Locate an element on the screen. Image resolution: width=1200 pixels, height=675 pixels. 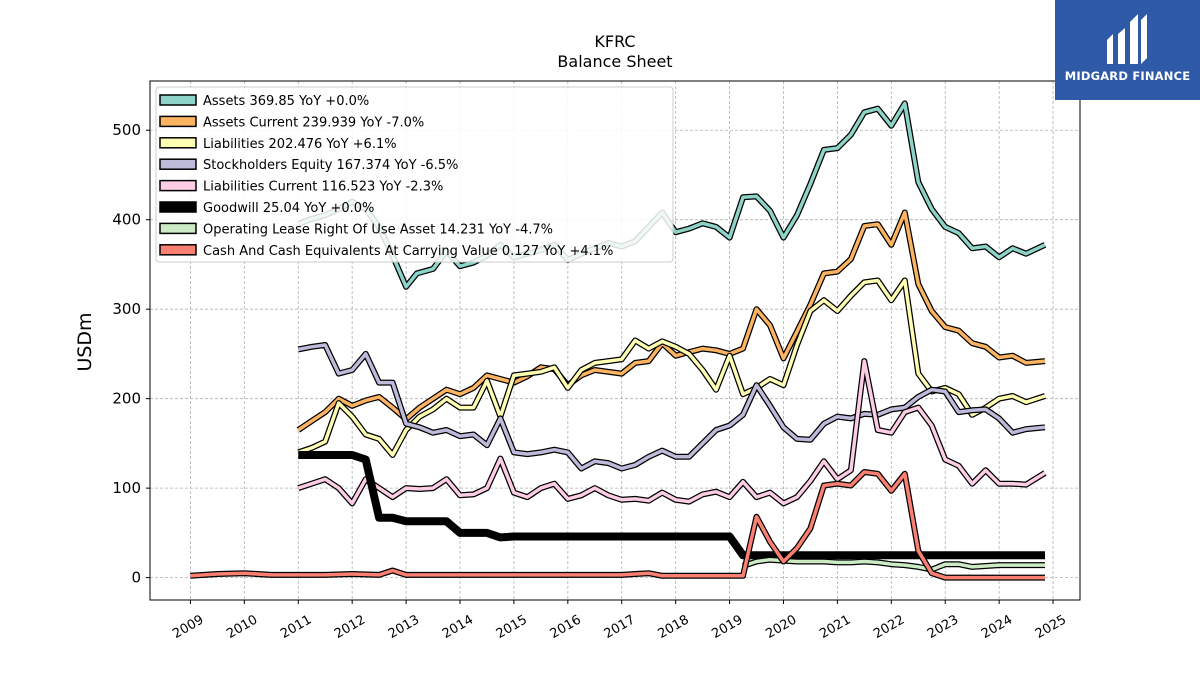
x-tick-label: 2010 is located at coordinates (242, 627).